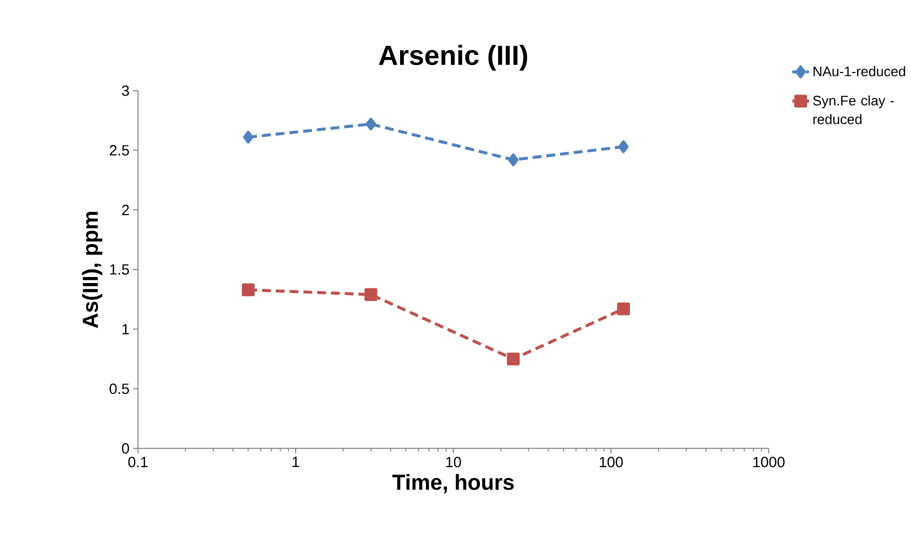 This screenshot has height=543, width=911. I want to click on legend-label: Syn.Fe clay - reduced, so click(853, 109).